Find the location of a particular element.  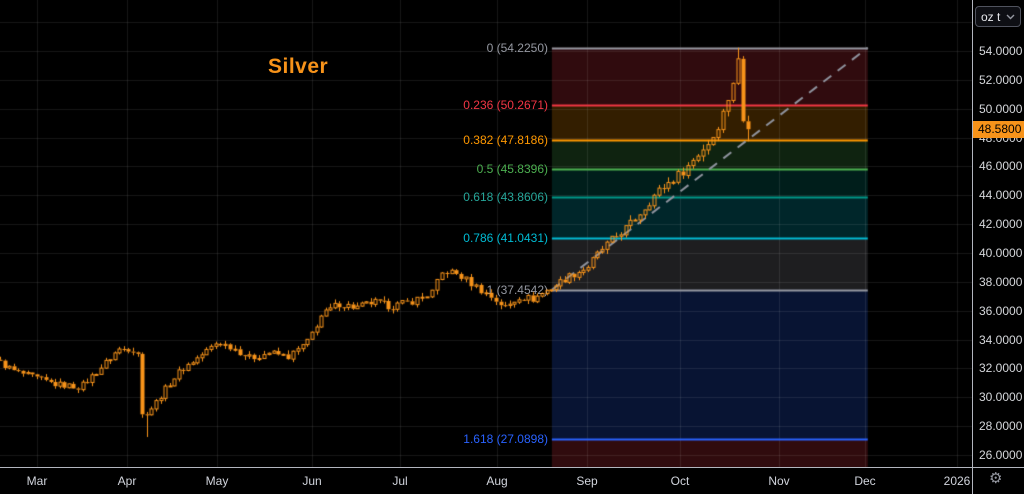

price-tick-label: 50.0000 is located at coordinates (1001, 108).